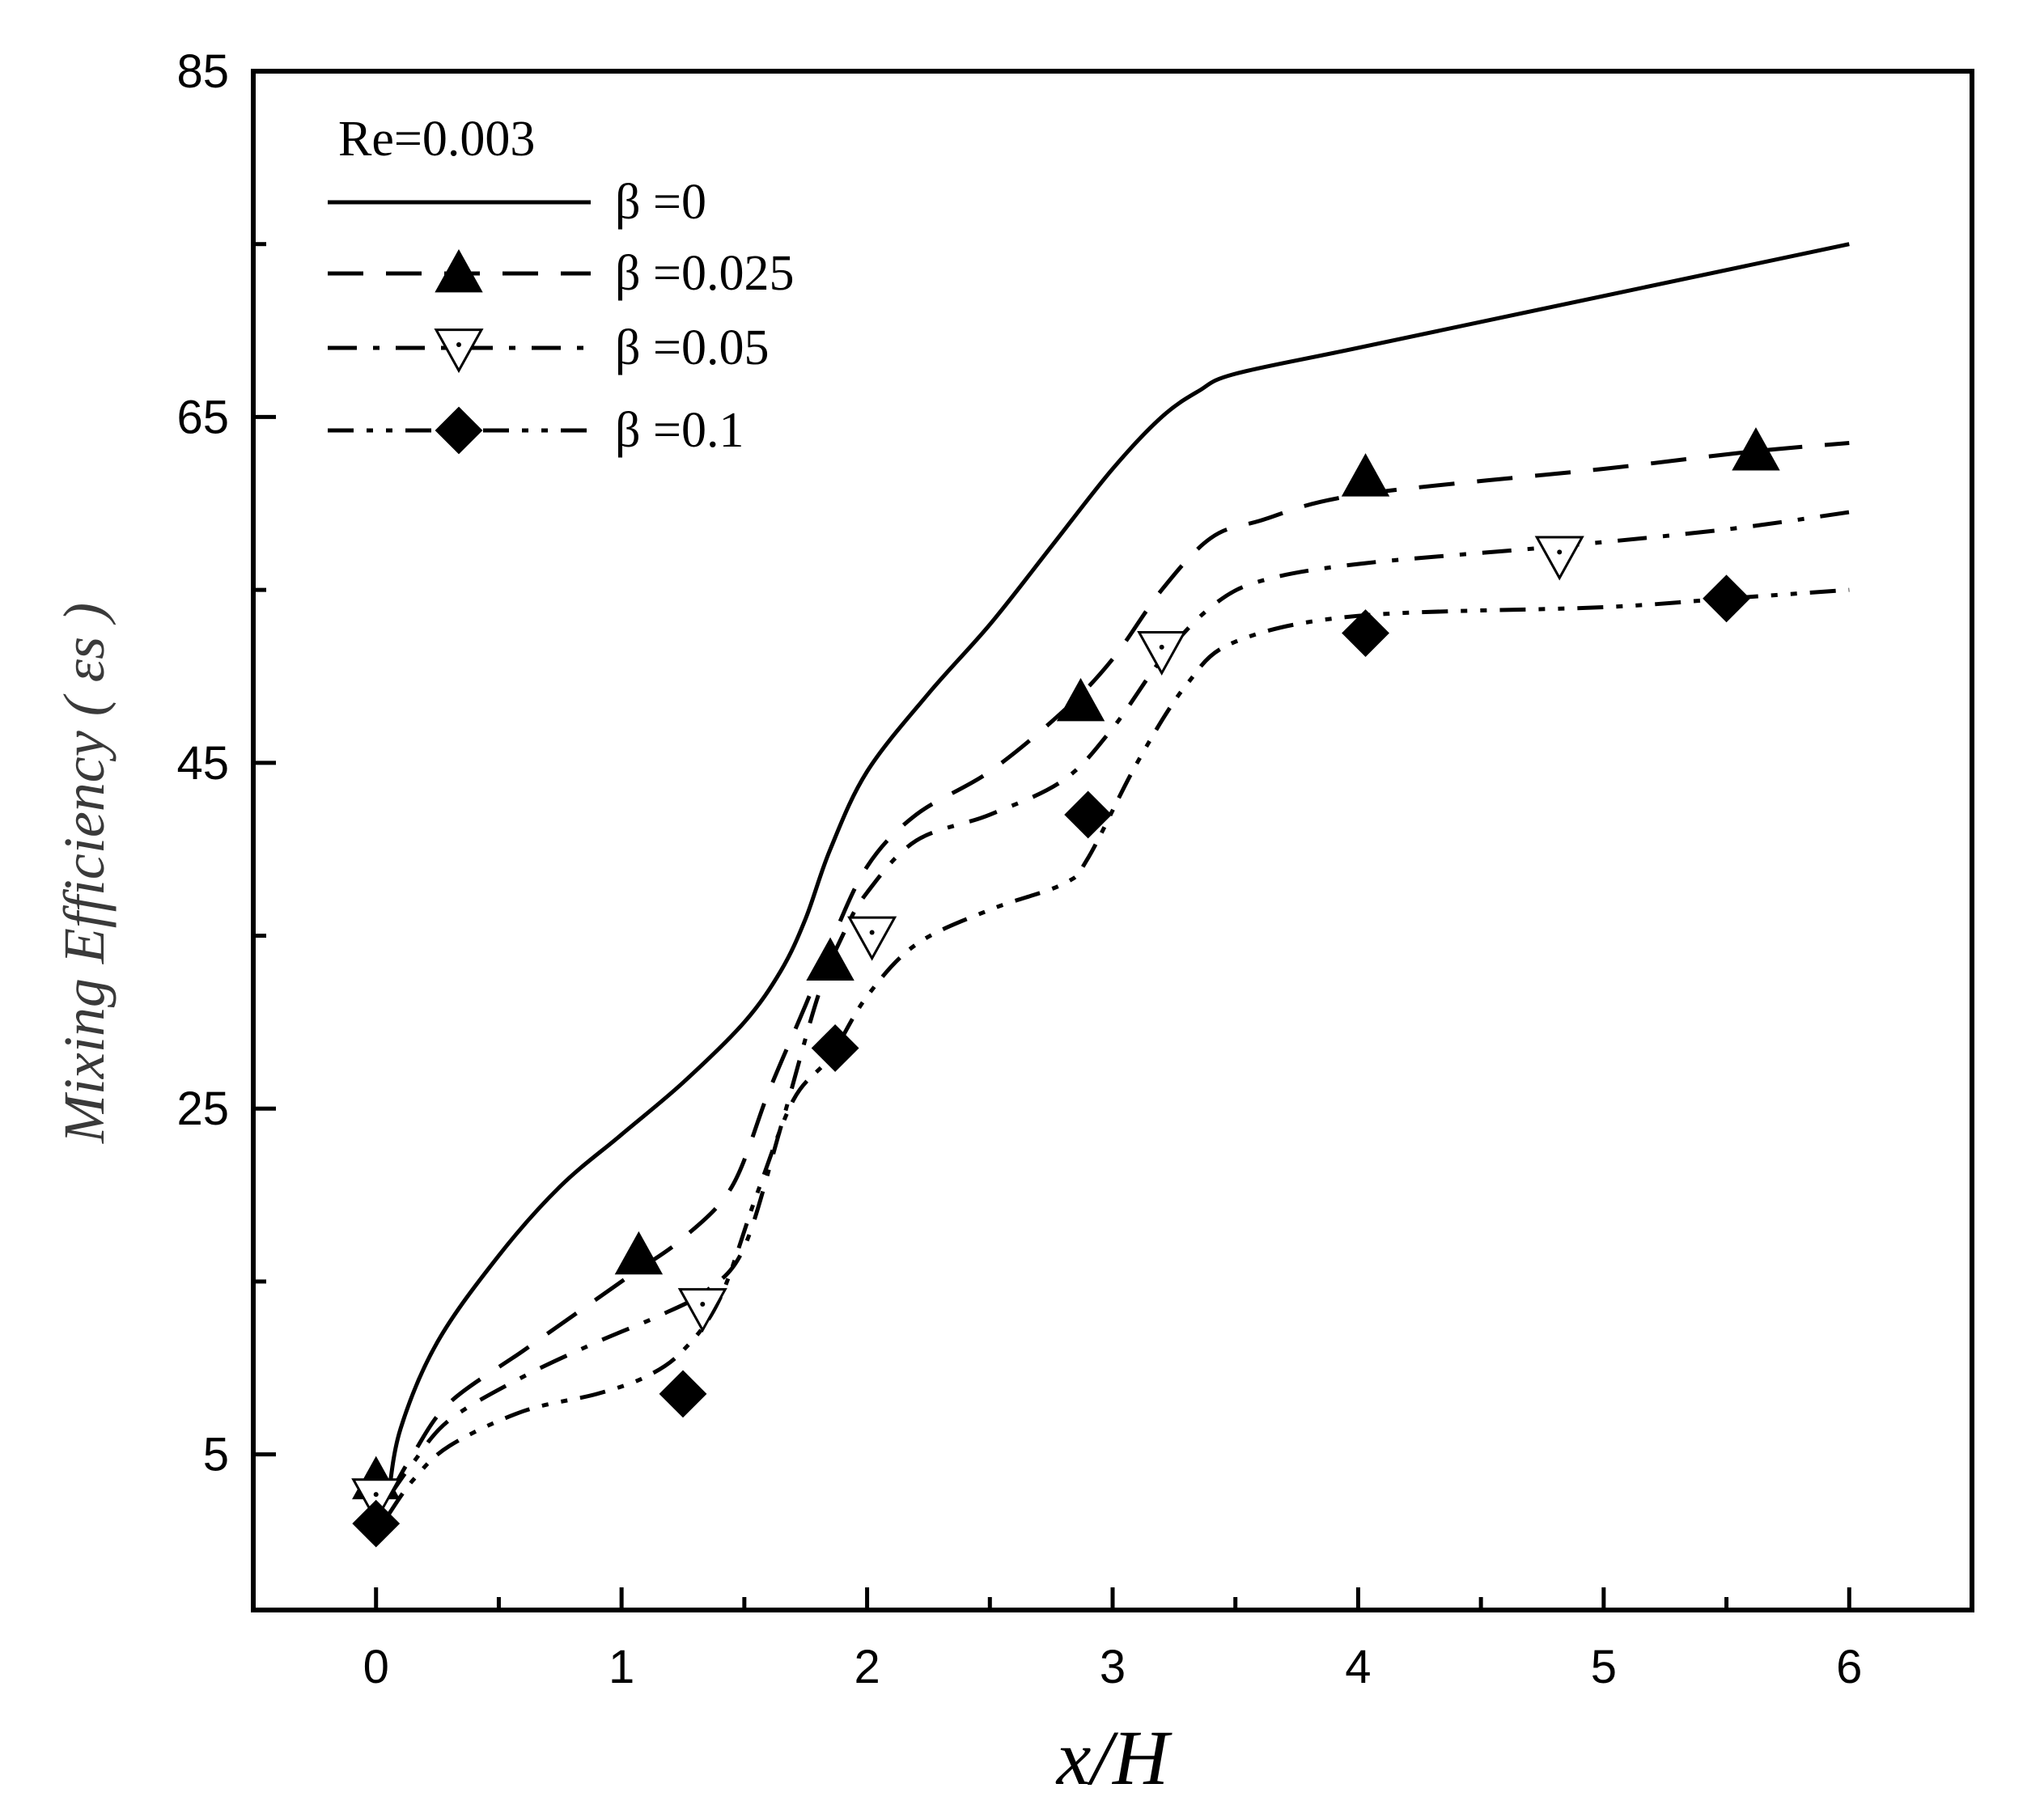 The height and width of the screenshot is (1805, 2044). Describe the element at coordinates (376, 1667) in the screenshot. I see `x-tick-label: 0` at that location.